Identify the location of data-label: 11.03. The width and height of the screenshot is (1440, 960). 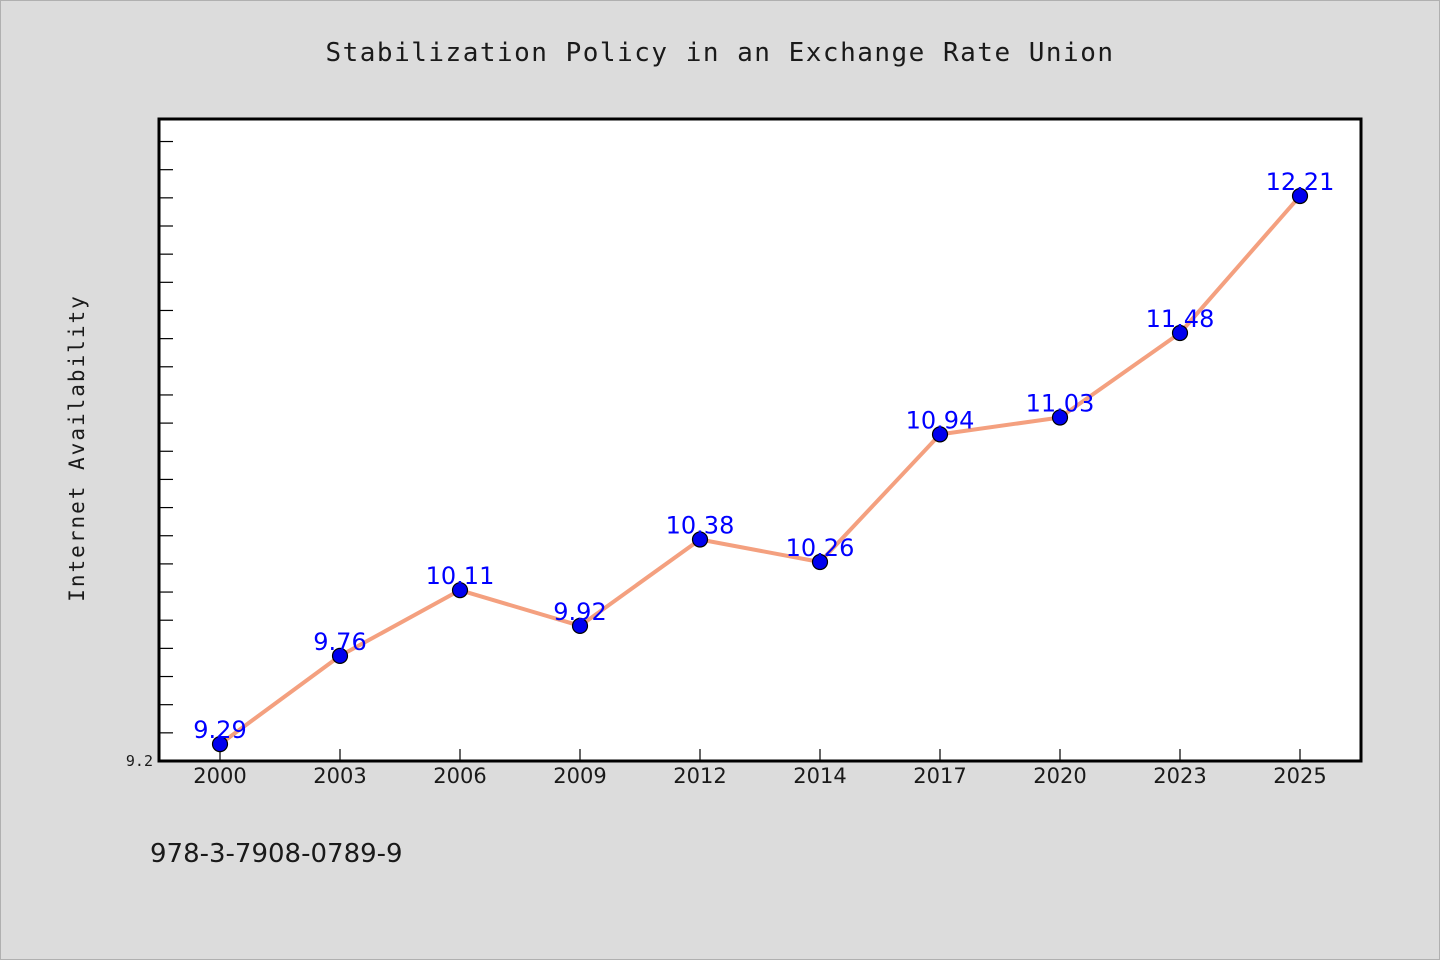
(1060, 403).